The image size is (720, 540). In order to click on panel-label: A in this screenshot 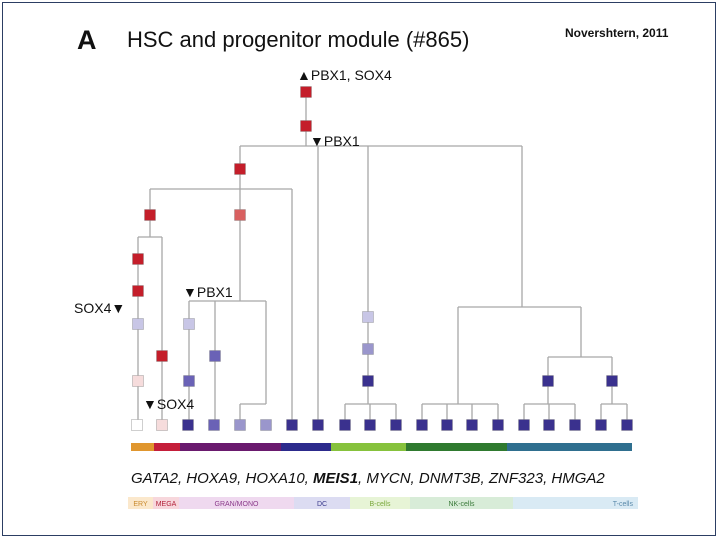, I will do `click(87, 40)`.